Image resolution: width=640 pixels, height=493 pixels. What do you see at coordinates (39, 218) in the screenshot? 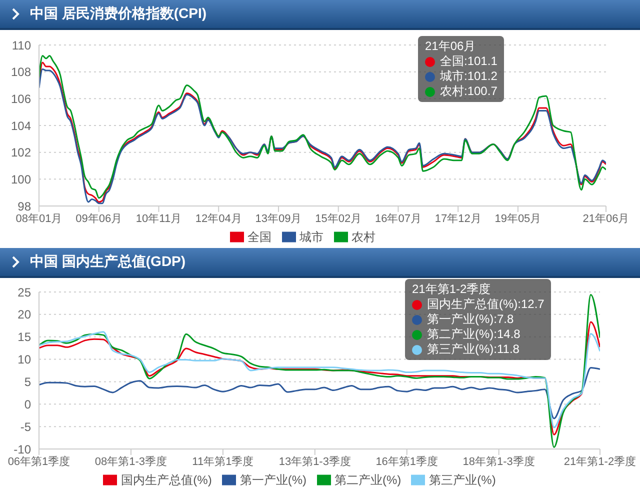
I see `x-tick-label: 08年01月` at bounding box center [39, 218].